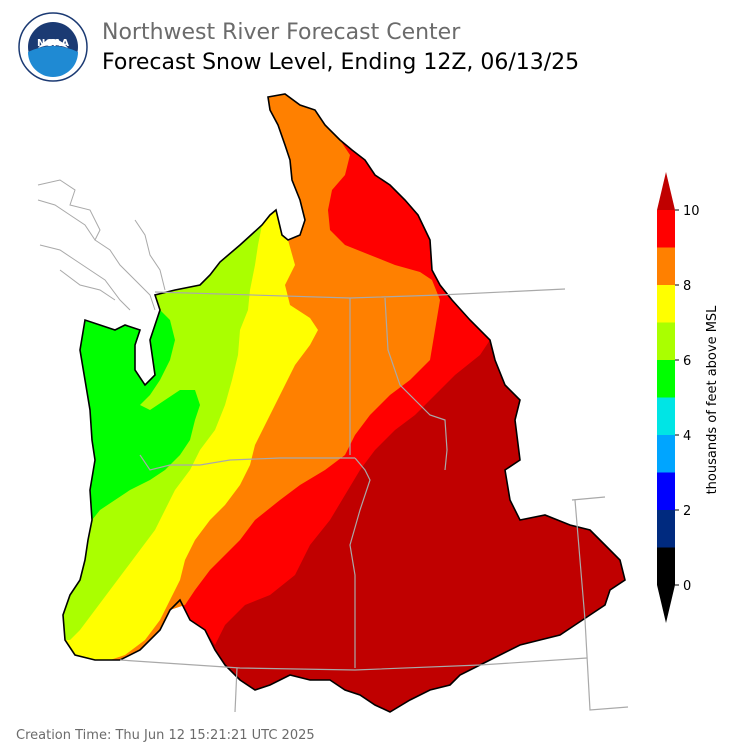 This screenshot has height=756, width=756. Describe the element at coordinates (53, 43) in the screenshot. I see `logo-text: NOAA` at that location.